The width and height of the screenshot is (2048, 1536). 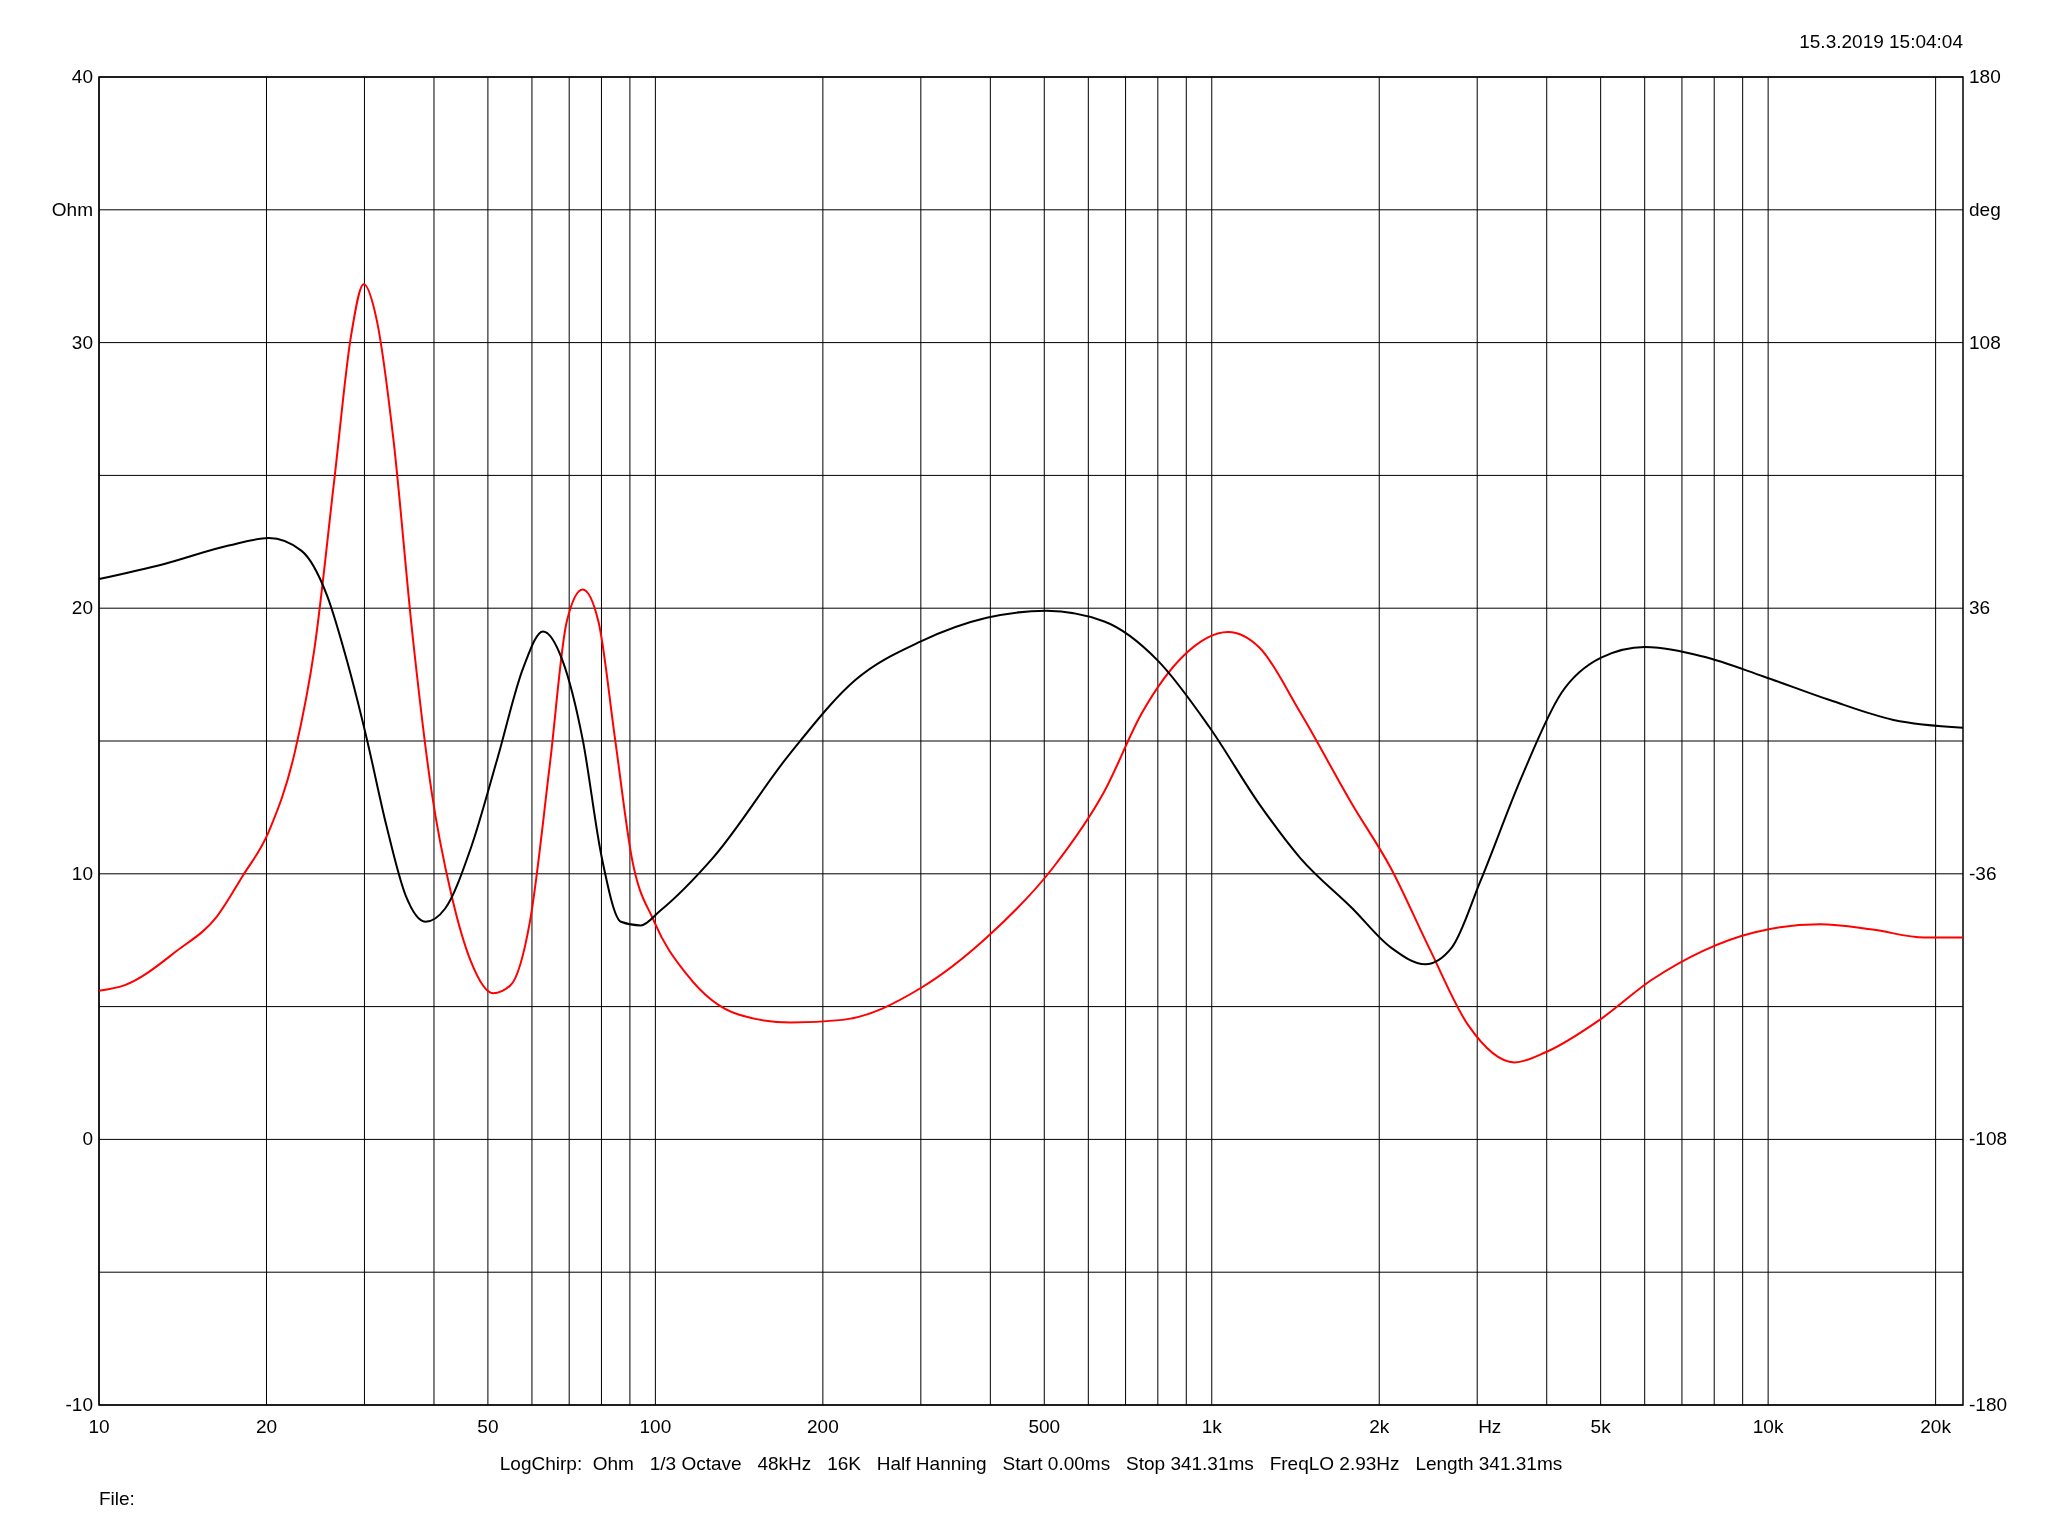 What do you see at coordinates (99, 1426) in the screenshot?
I see `x-tick-label: 10` at bounding box center [99, 1426].